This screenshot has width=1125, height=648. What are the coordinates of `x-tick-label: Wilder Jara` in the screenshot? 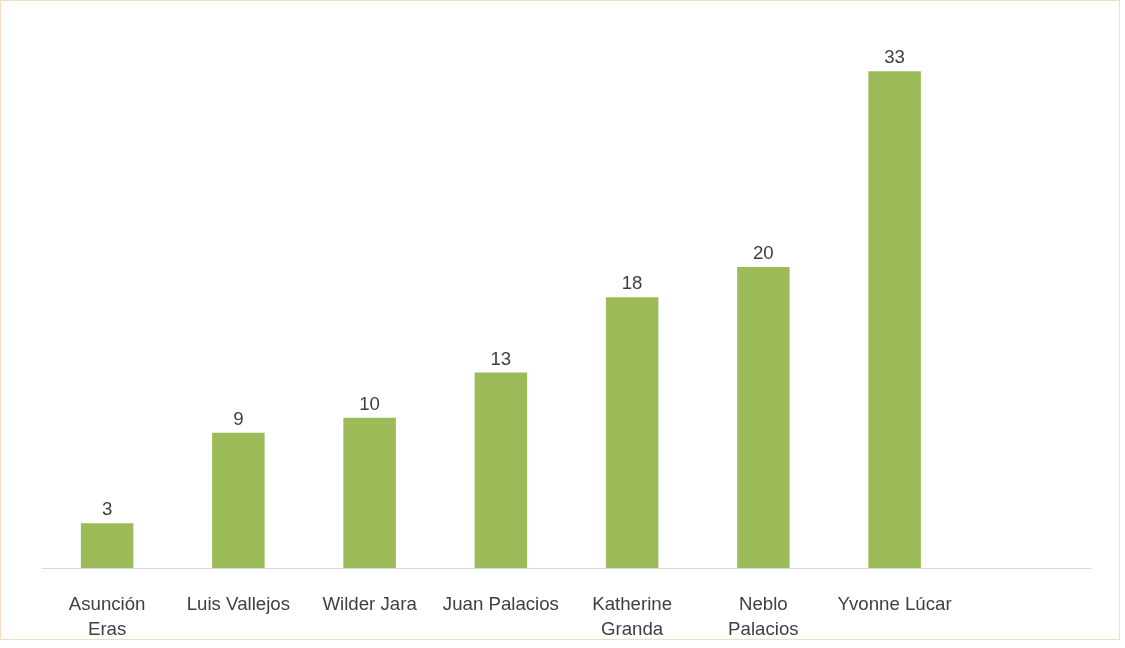 It's located at (370, 603).